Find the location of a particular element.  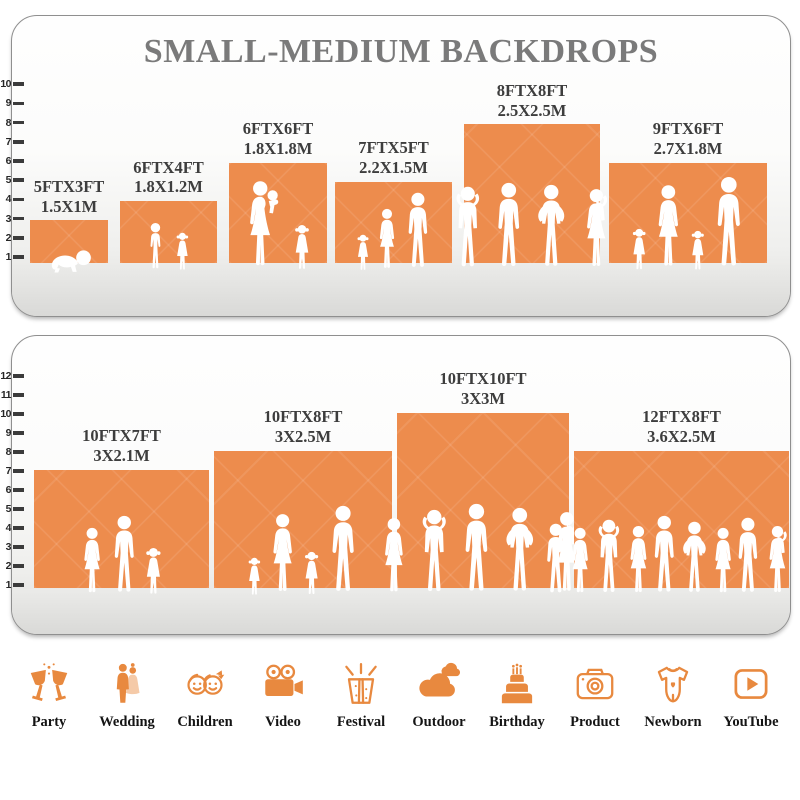

backdrop-size-label: 10FTX7FT 3X2.1M is located at coordinates (121, 446).